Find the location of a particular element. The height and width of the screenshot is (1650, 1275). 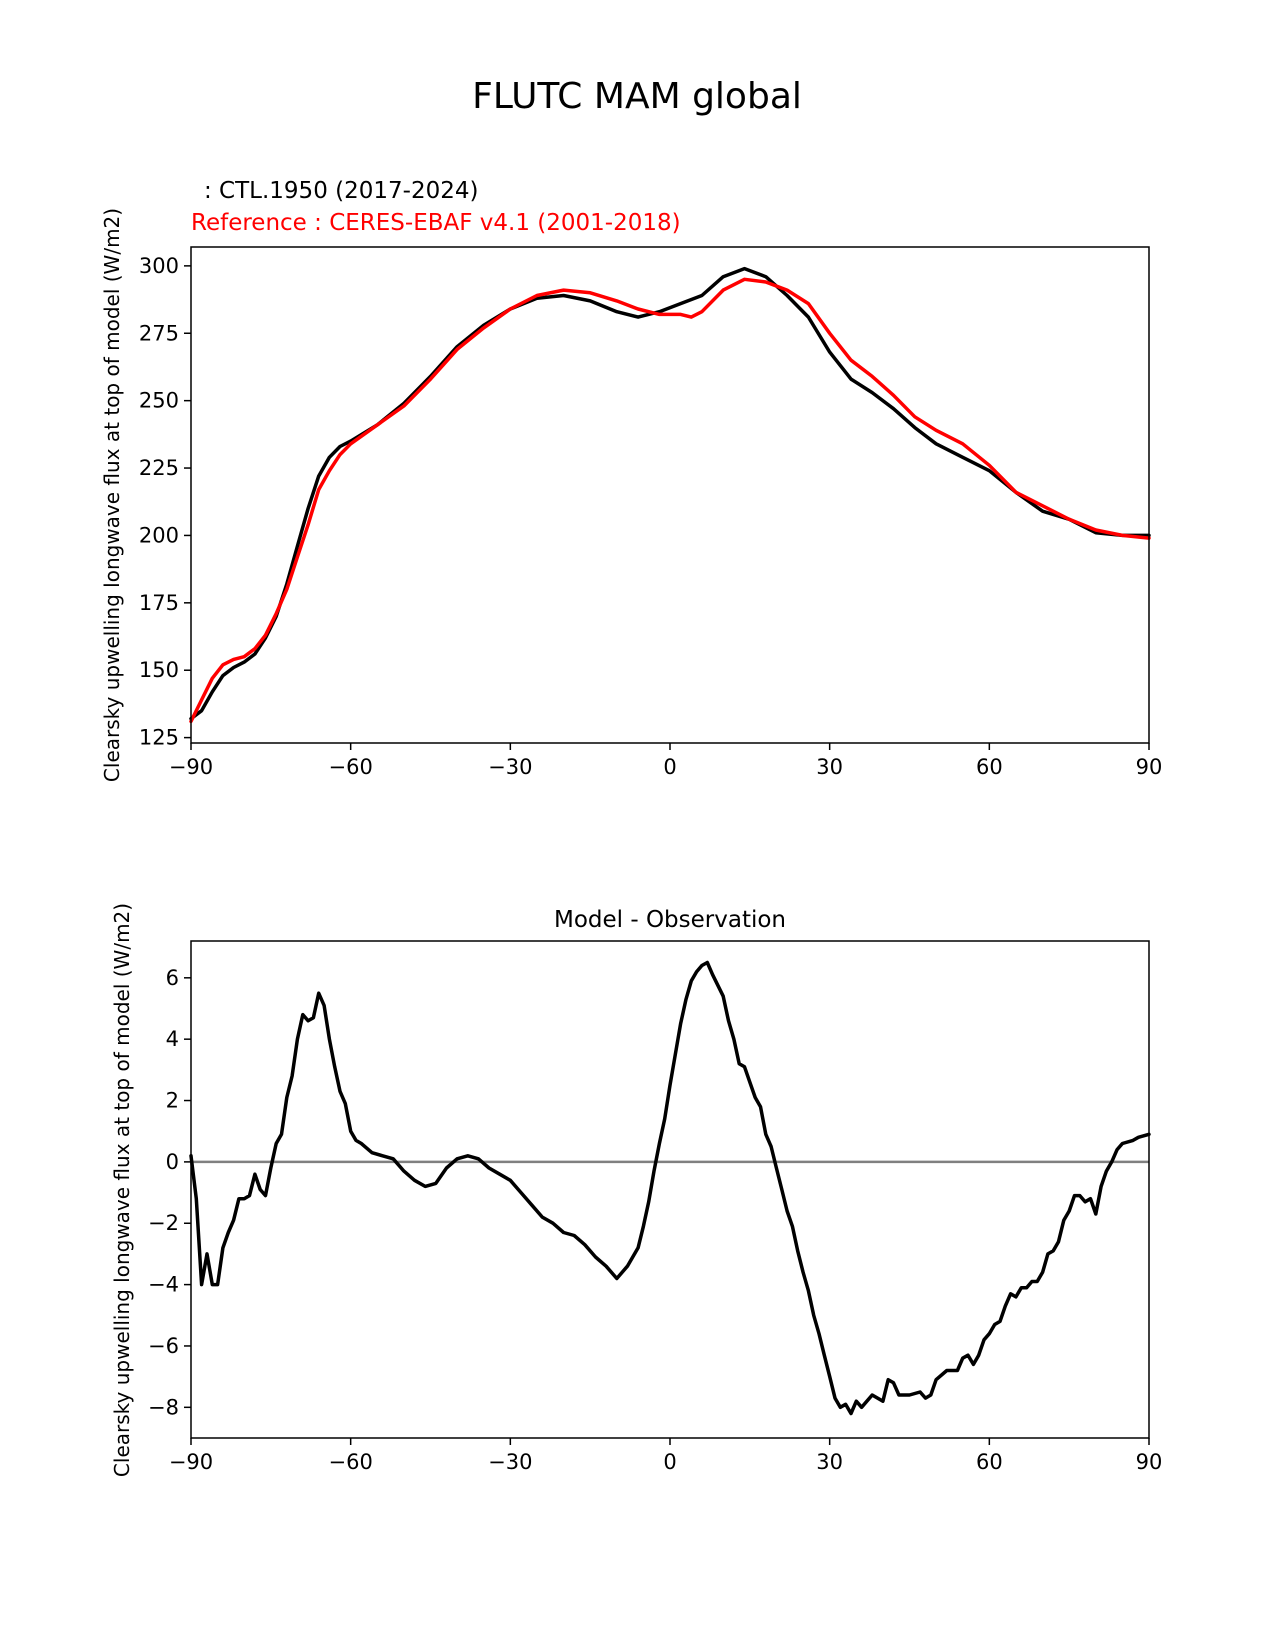

bottom-x-tick-label: −90 is located at coordinates (191, 1462).